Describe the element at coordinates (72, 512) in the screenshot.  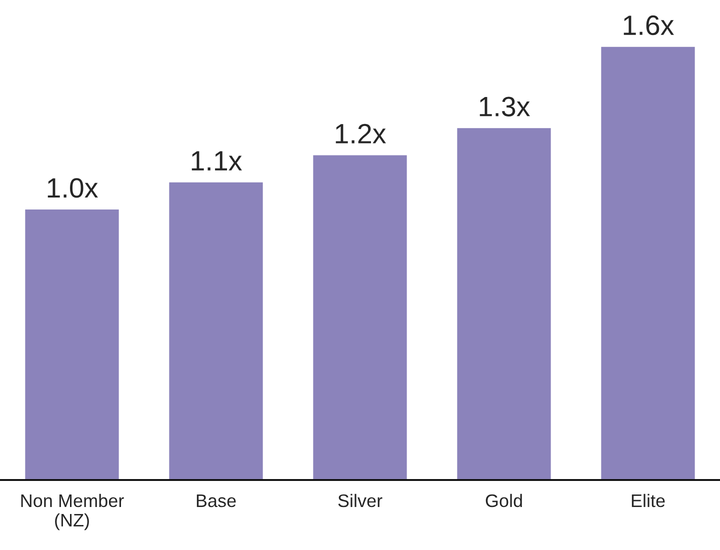
I see `x-tick-label: Non Member (NZ)` at that location.